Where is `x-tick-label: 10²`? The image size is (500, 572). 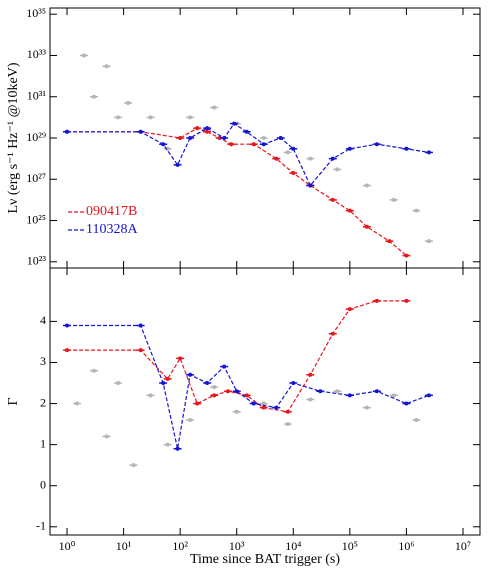 x-tick-label: 10² is located at coordinates (180, 546).